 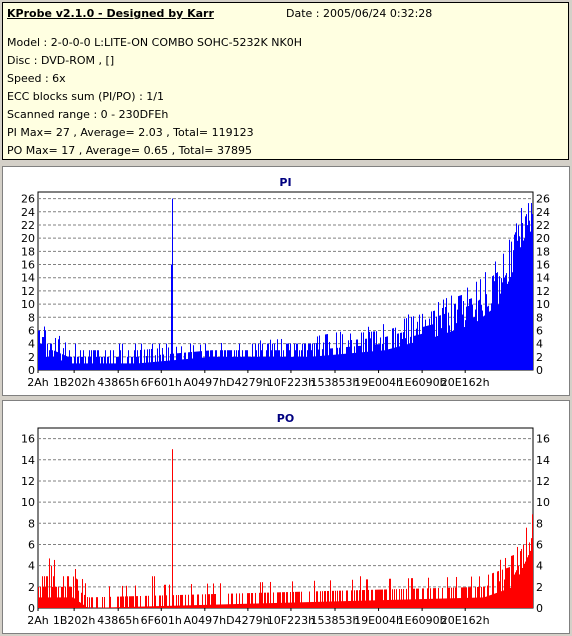 I want to click on y-tick-label-right: 2, so click(x=539, y=357).